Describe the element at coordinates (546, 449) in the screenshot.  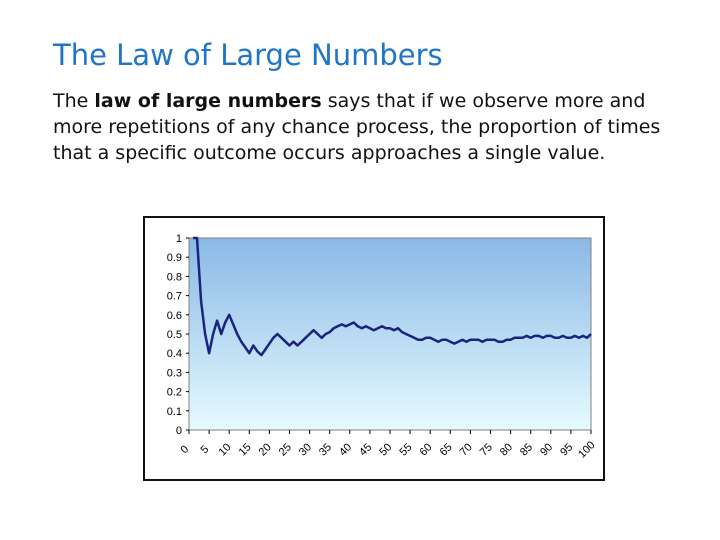
I see `x-tick-label: 90` at that location.